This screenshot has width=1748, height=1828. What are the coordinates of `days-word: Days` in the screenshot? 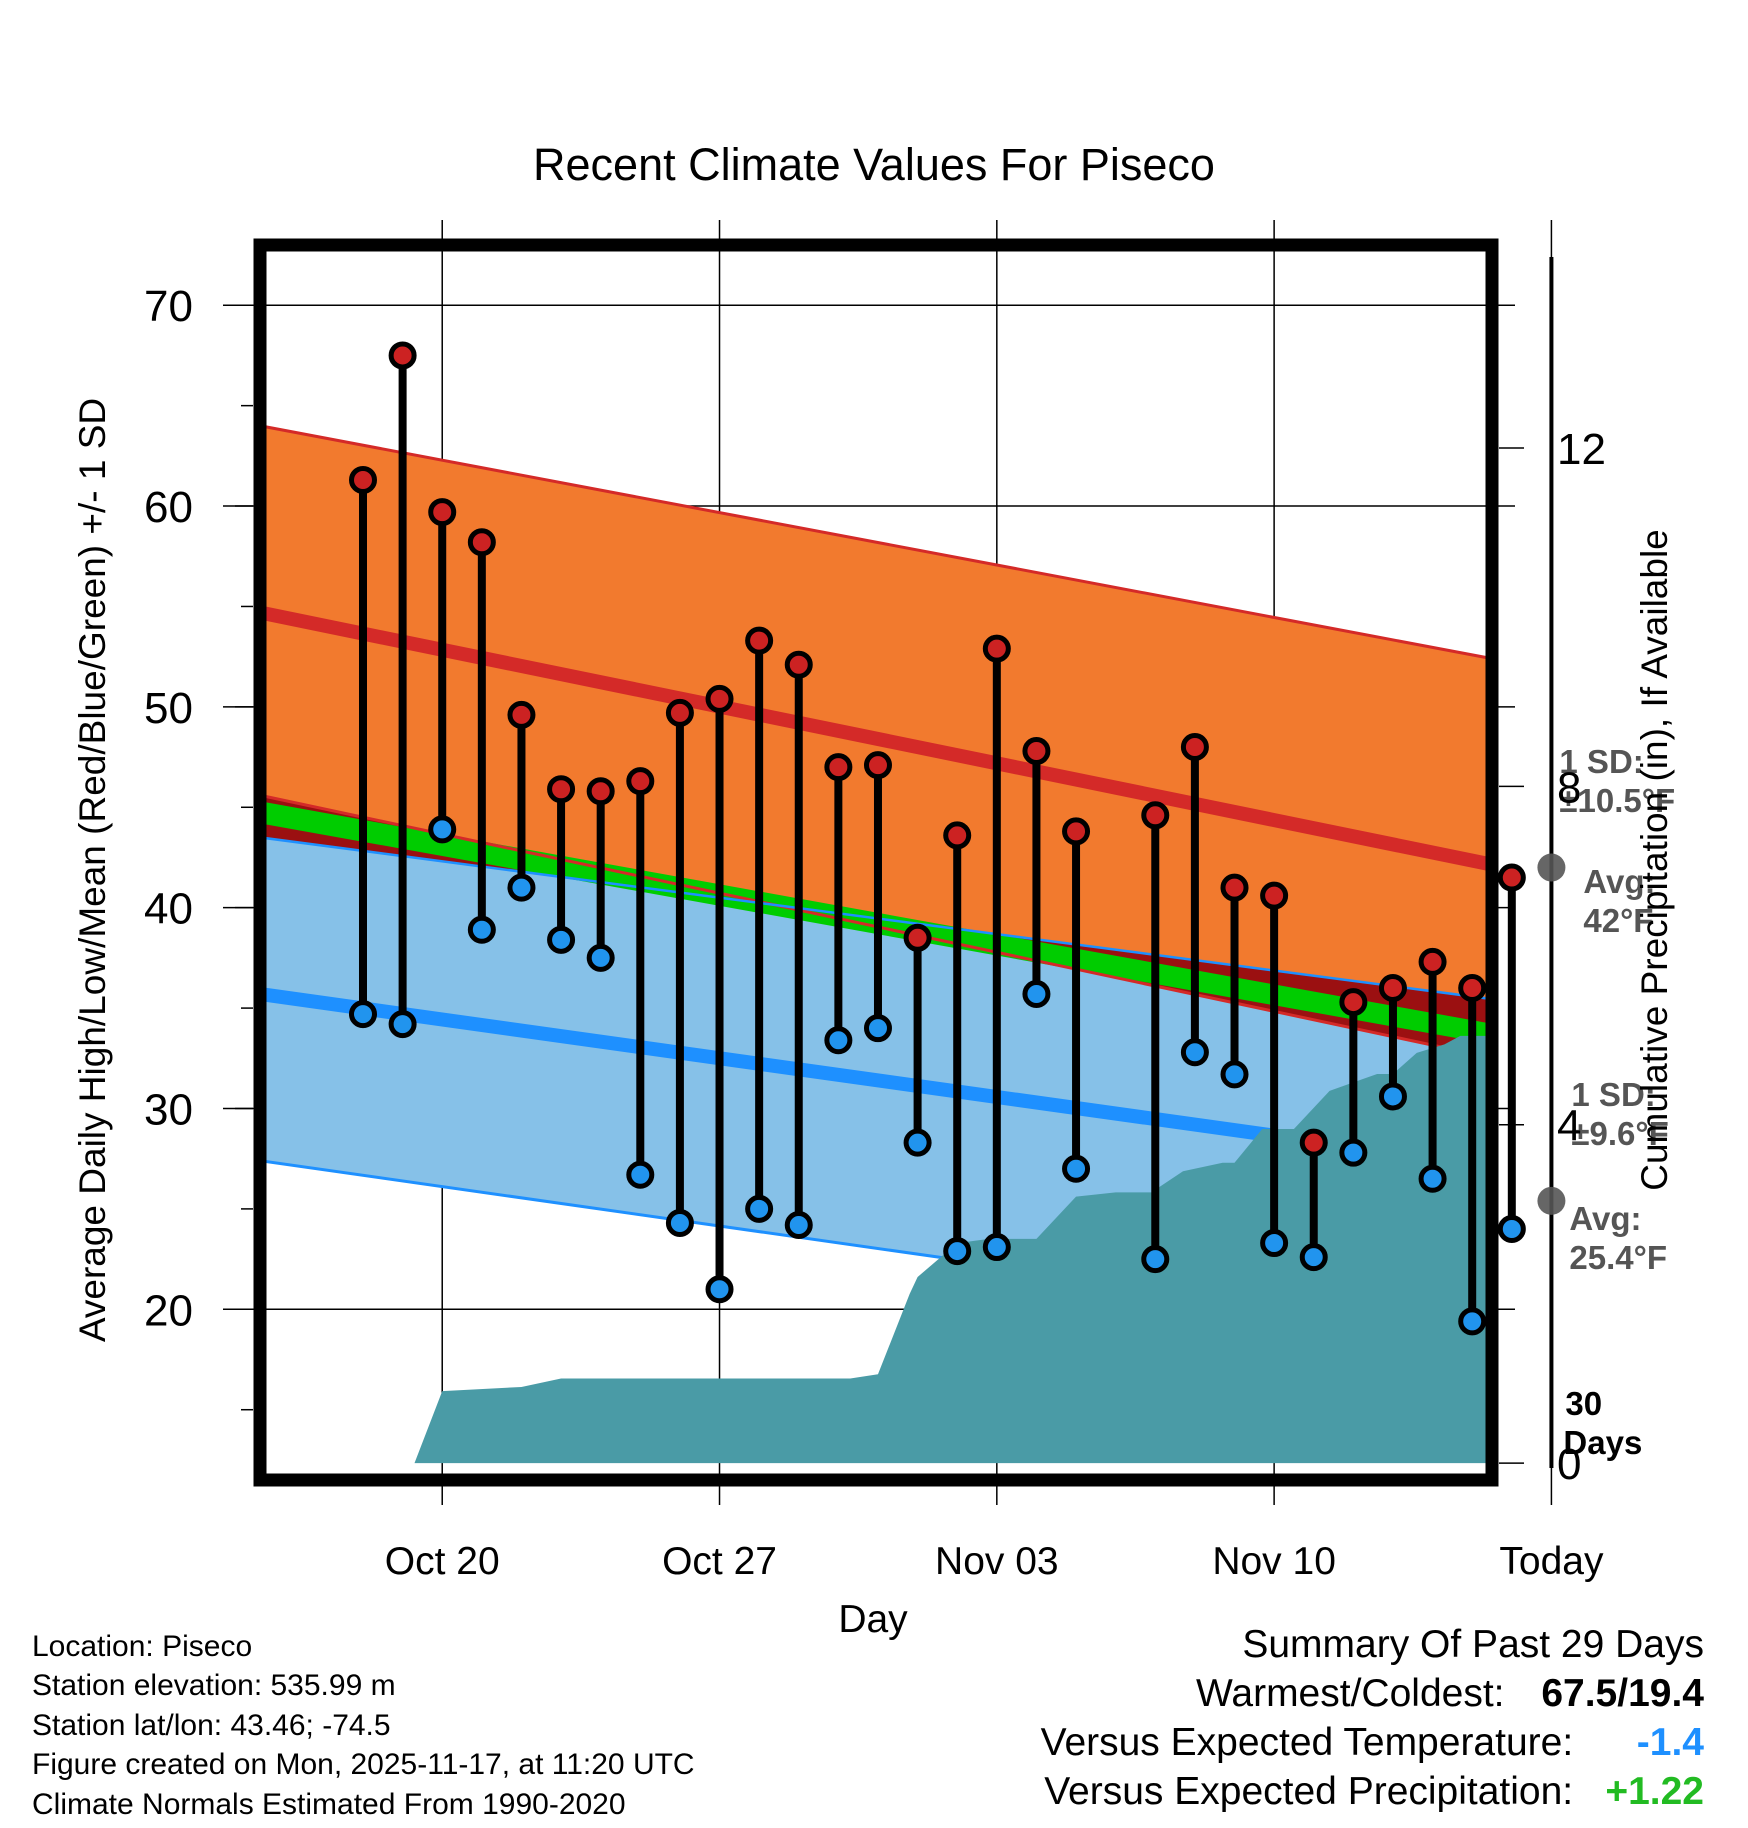 It's located at (1602, 1442).